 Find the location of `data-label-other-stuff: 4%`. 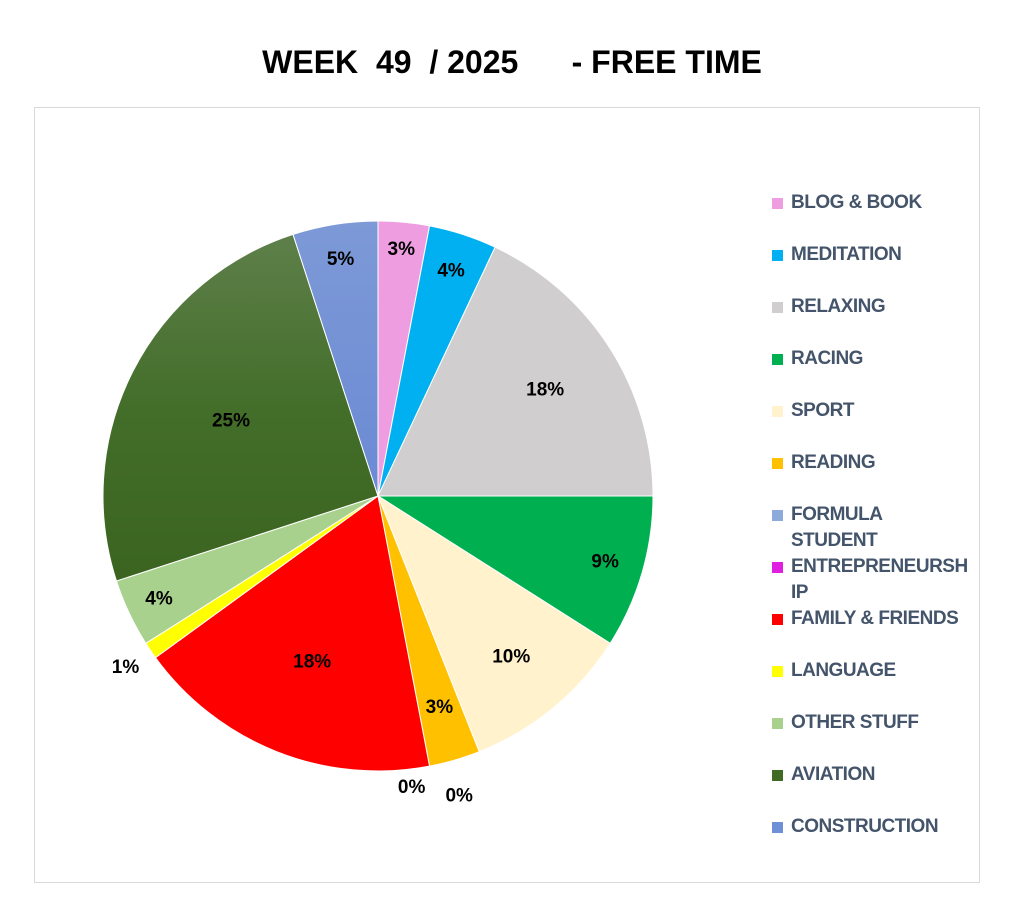

data-label-other-stuff: 4% is located at coordinates (159, 599).